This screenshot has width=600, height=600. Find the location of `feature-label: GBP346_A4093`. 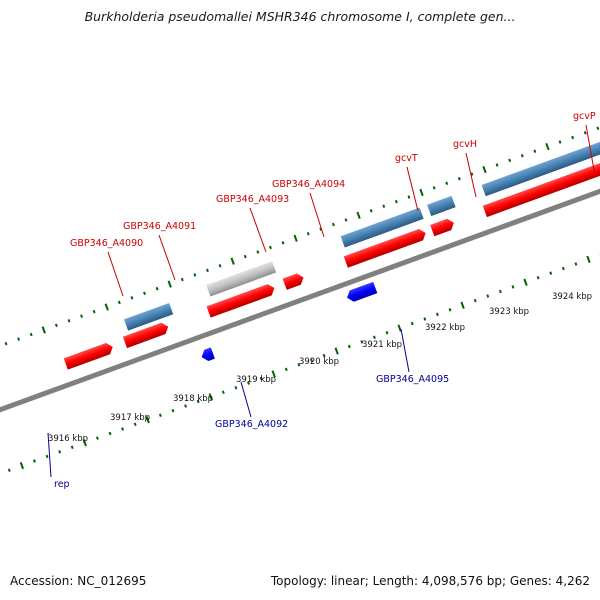

feature-label: GBP346_A4093 is located at coordinates (252, 199).